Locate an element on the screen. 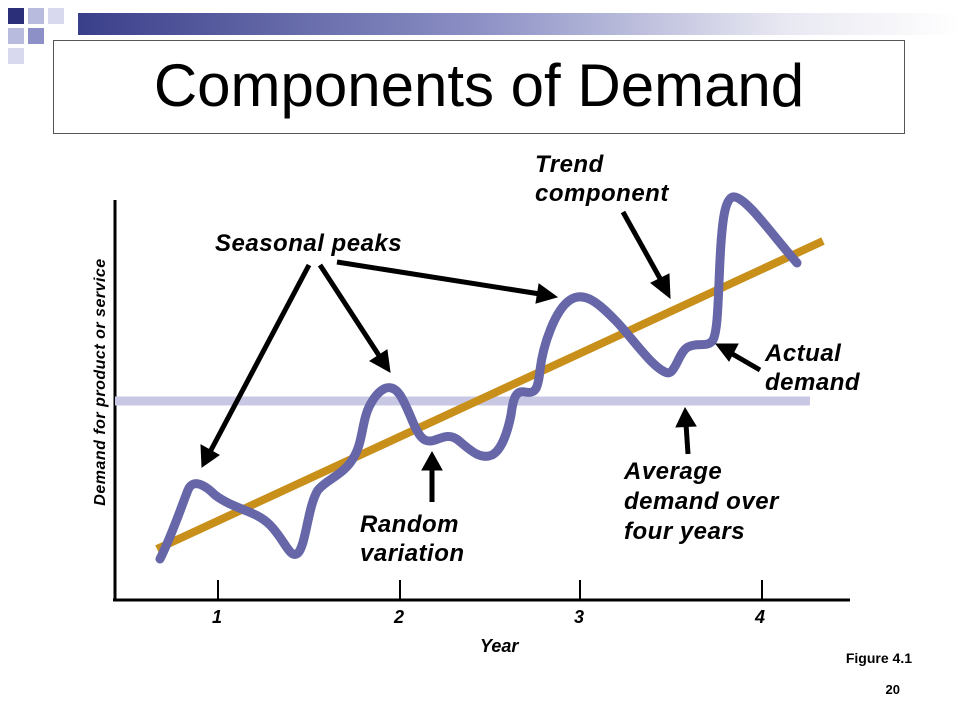 This screenshot has width=960, height=720. x-tick-label-1: 1 is located at coordinates (217, 617).